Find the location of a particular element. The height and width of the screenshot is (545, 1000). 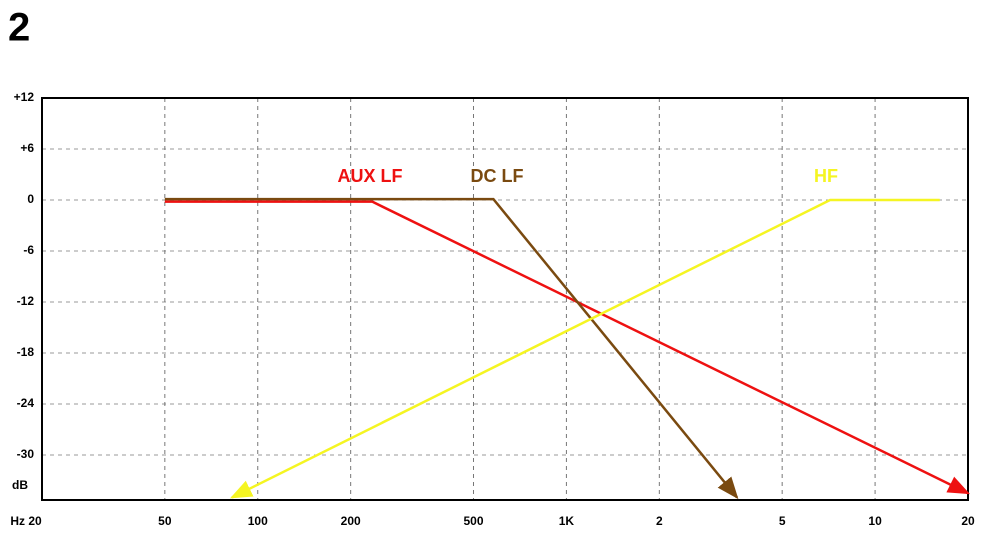

y-tick-label: -12 is located at coordinates (26, 301).